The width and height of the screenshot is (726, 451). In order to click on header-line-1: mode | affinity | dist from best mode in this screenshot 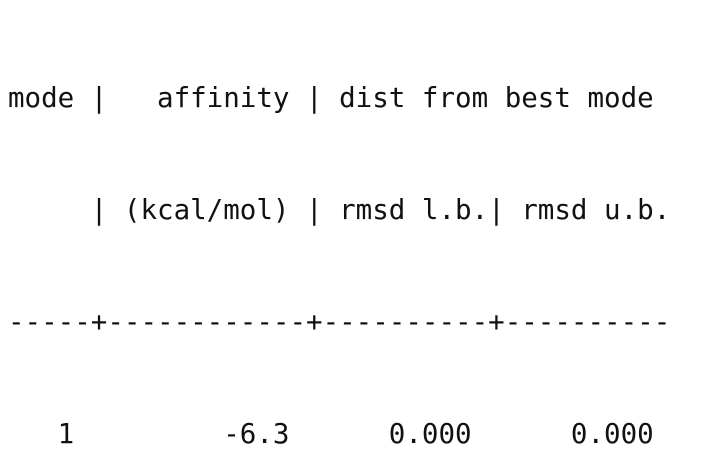, I will do `click(331, 97)`.